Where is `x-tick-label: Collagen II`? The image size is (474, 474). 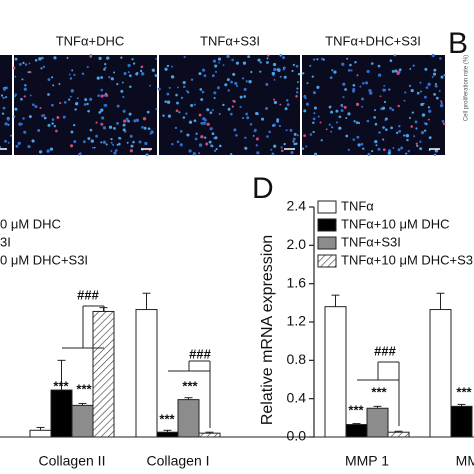
x-tick-label: Collagen II is located at coordinates (72, 461).